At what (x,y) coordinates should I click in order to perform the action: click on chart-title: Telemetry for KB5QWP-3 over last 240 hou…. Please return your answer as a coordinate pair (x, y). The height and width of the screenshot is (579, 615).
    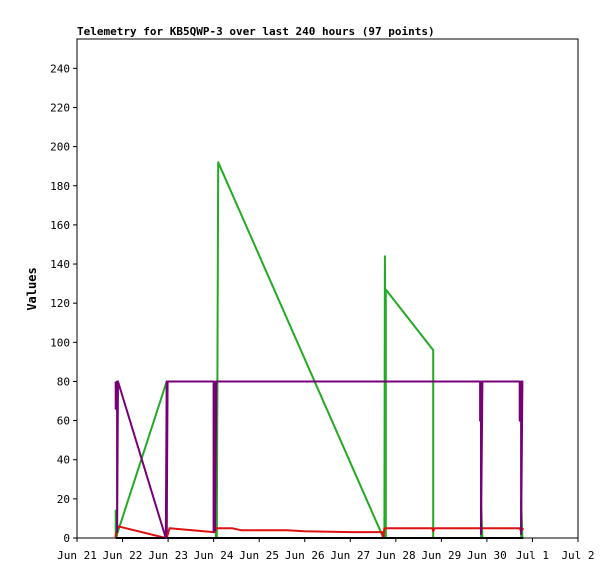
    Looking at the image, I should click on (256, 31).